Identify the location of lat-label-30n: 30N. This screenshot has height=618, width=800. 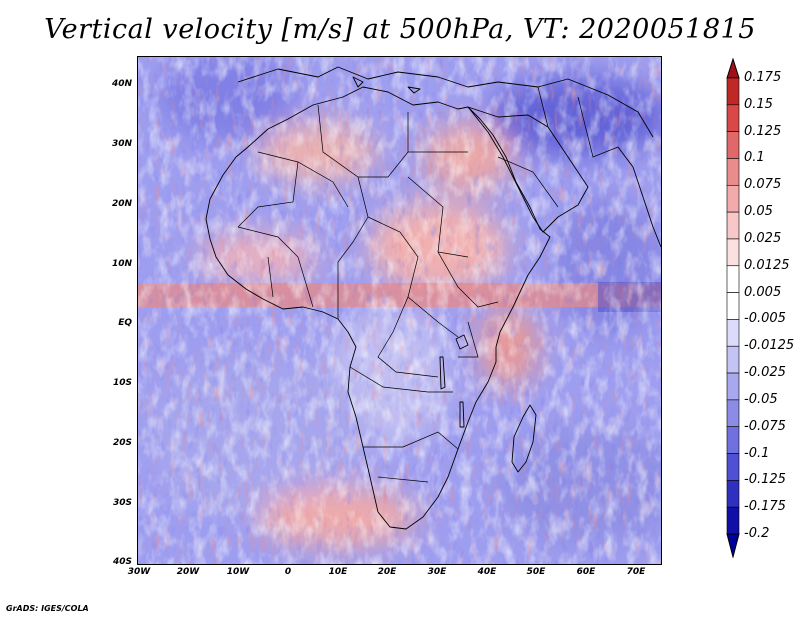
(121, 144).